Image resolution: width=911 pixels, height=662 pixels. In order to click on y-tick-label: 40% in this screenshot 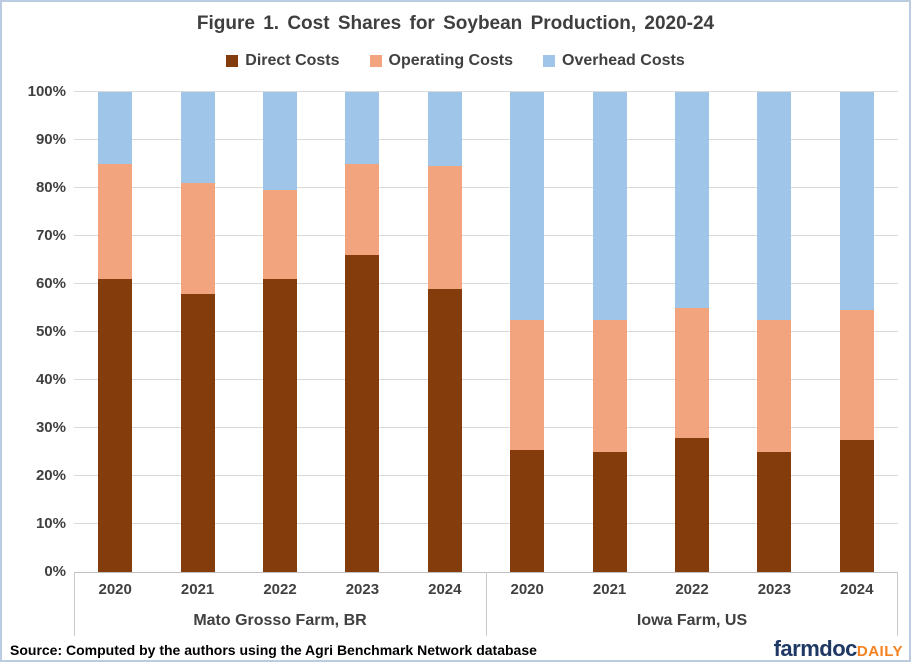, I will do `click(50, 379)`.